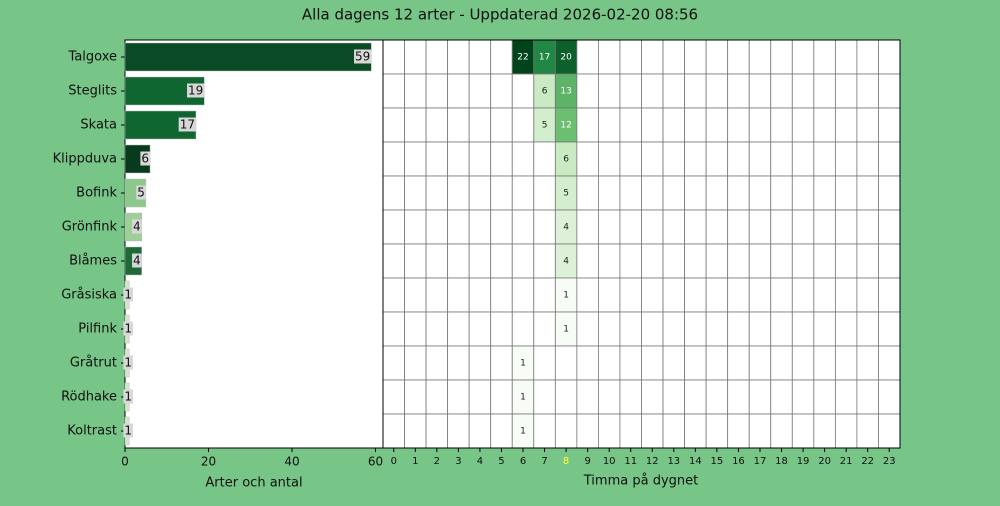  I want to click on cell-label: 6, so click(566, 160).